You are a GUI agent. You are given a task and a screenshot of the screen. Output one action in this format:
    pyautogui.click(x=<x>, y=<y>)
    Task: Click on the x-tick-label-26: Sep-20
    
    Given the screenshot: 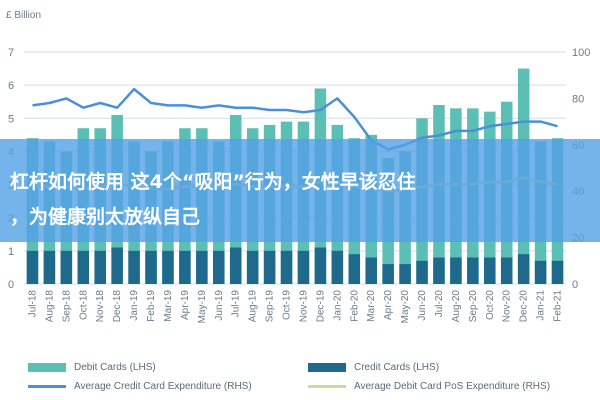 What is the action you would take?
    pyautogui.click(x=473, y=306)
    